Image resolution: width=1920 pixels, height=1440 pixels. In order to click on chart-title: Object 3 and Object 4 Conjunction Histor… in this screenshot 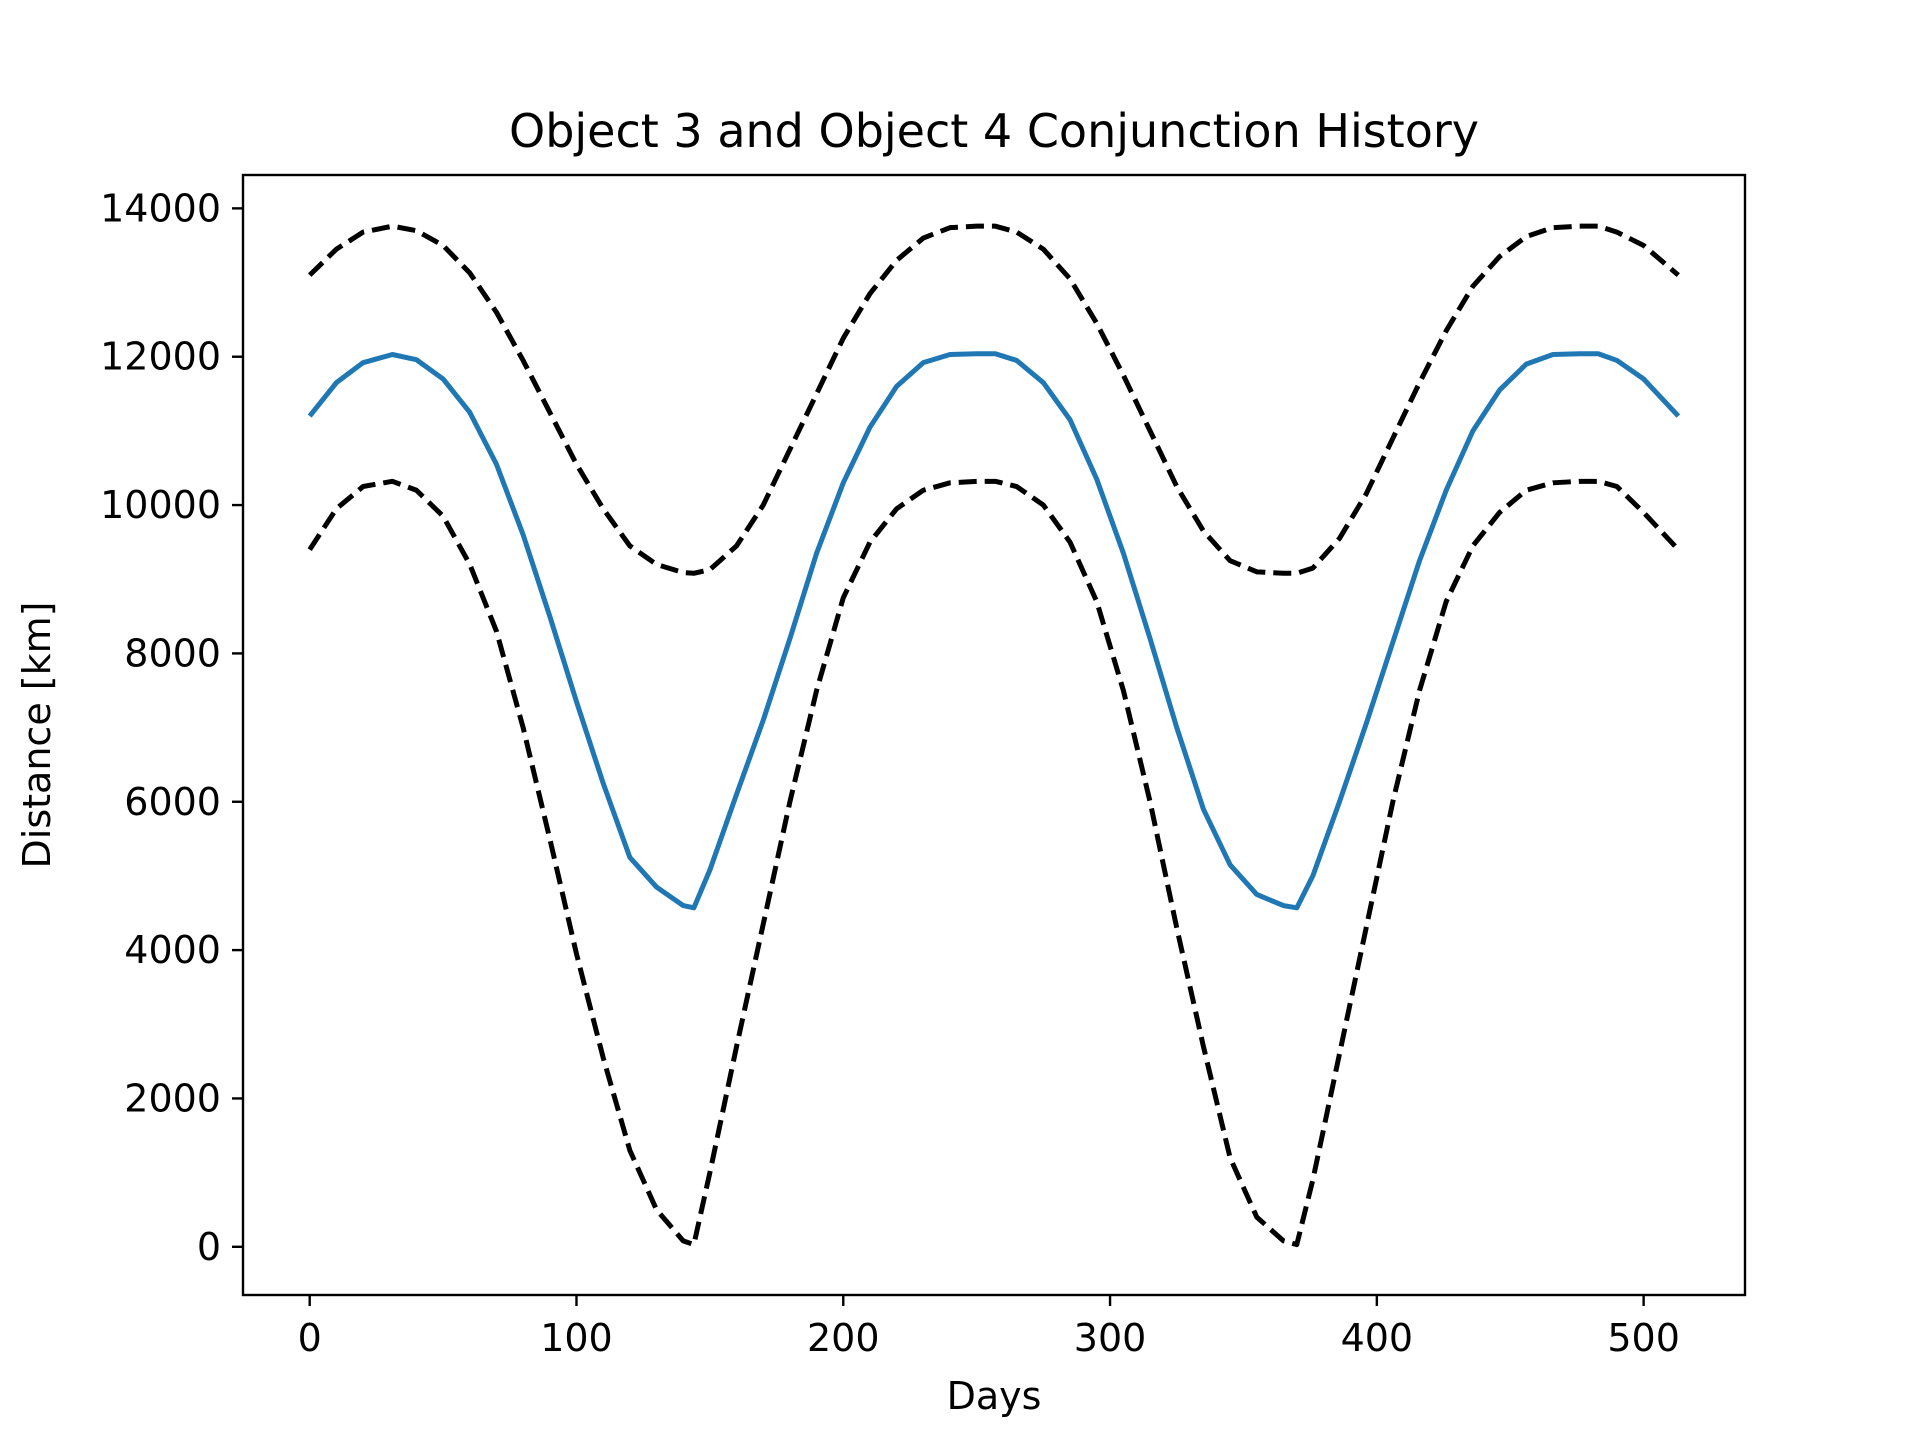, I will do `click(994, 131)`.